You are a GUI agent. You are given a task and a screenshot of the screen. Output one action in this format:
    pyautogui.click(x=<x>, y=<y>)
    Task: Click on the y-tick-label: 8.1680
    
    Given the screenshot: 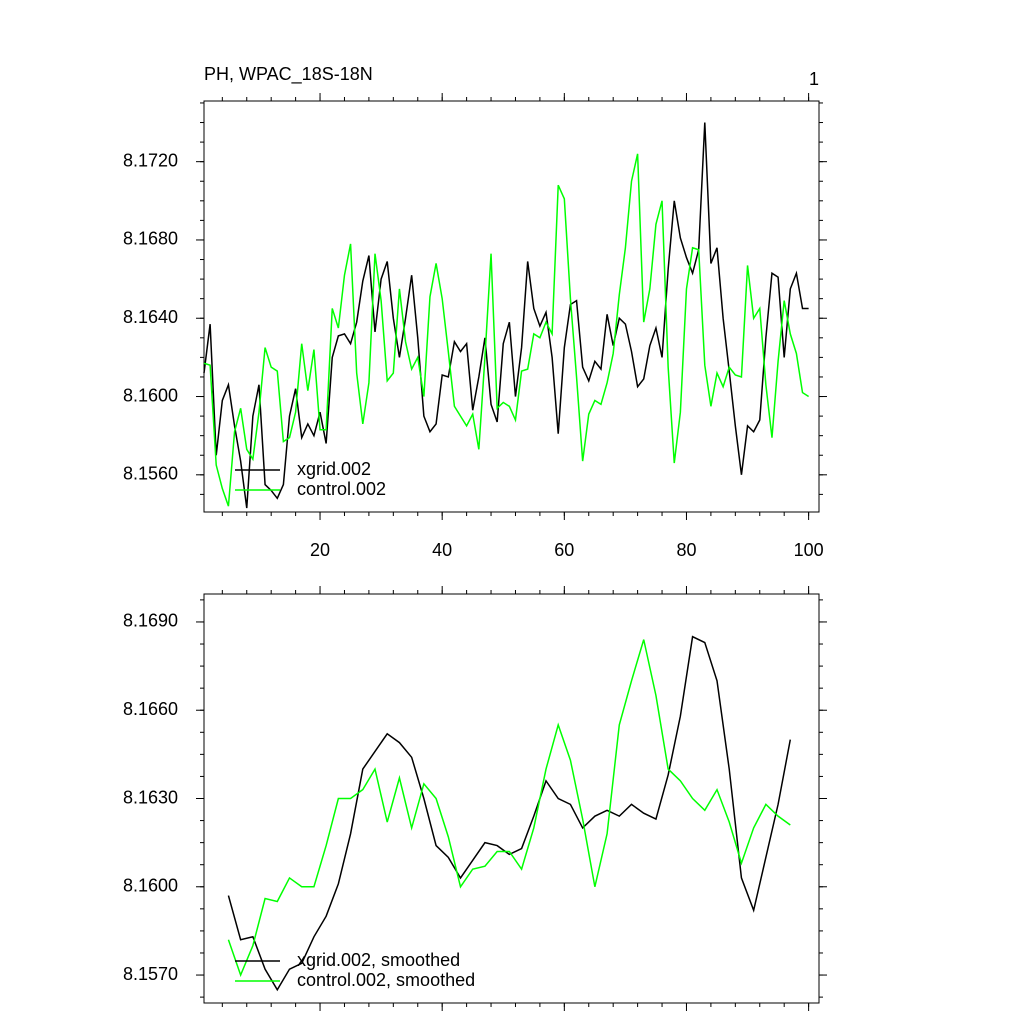 What is the action you would take?
    pyautogui.click(x=150, y=239)
    